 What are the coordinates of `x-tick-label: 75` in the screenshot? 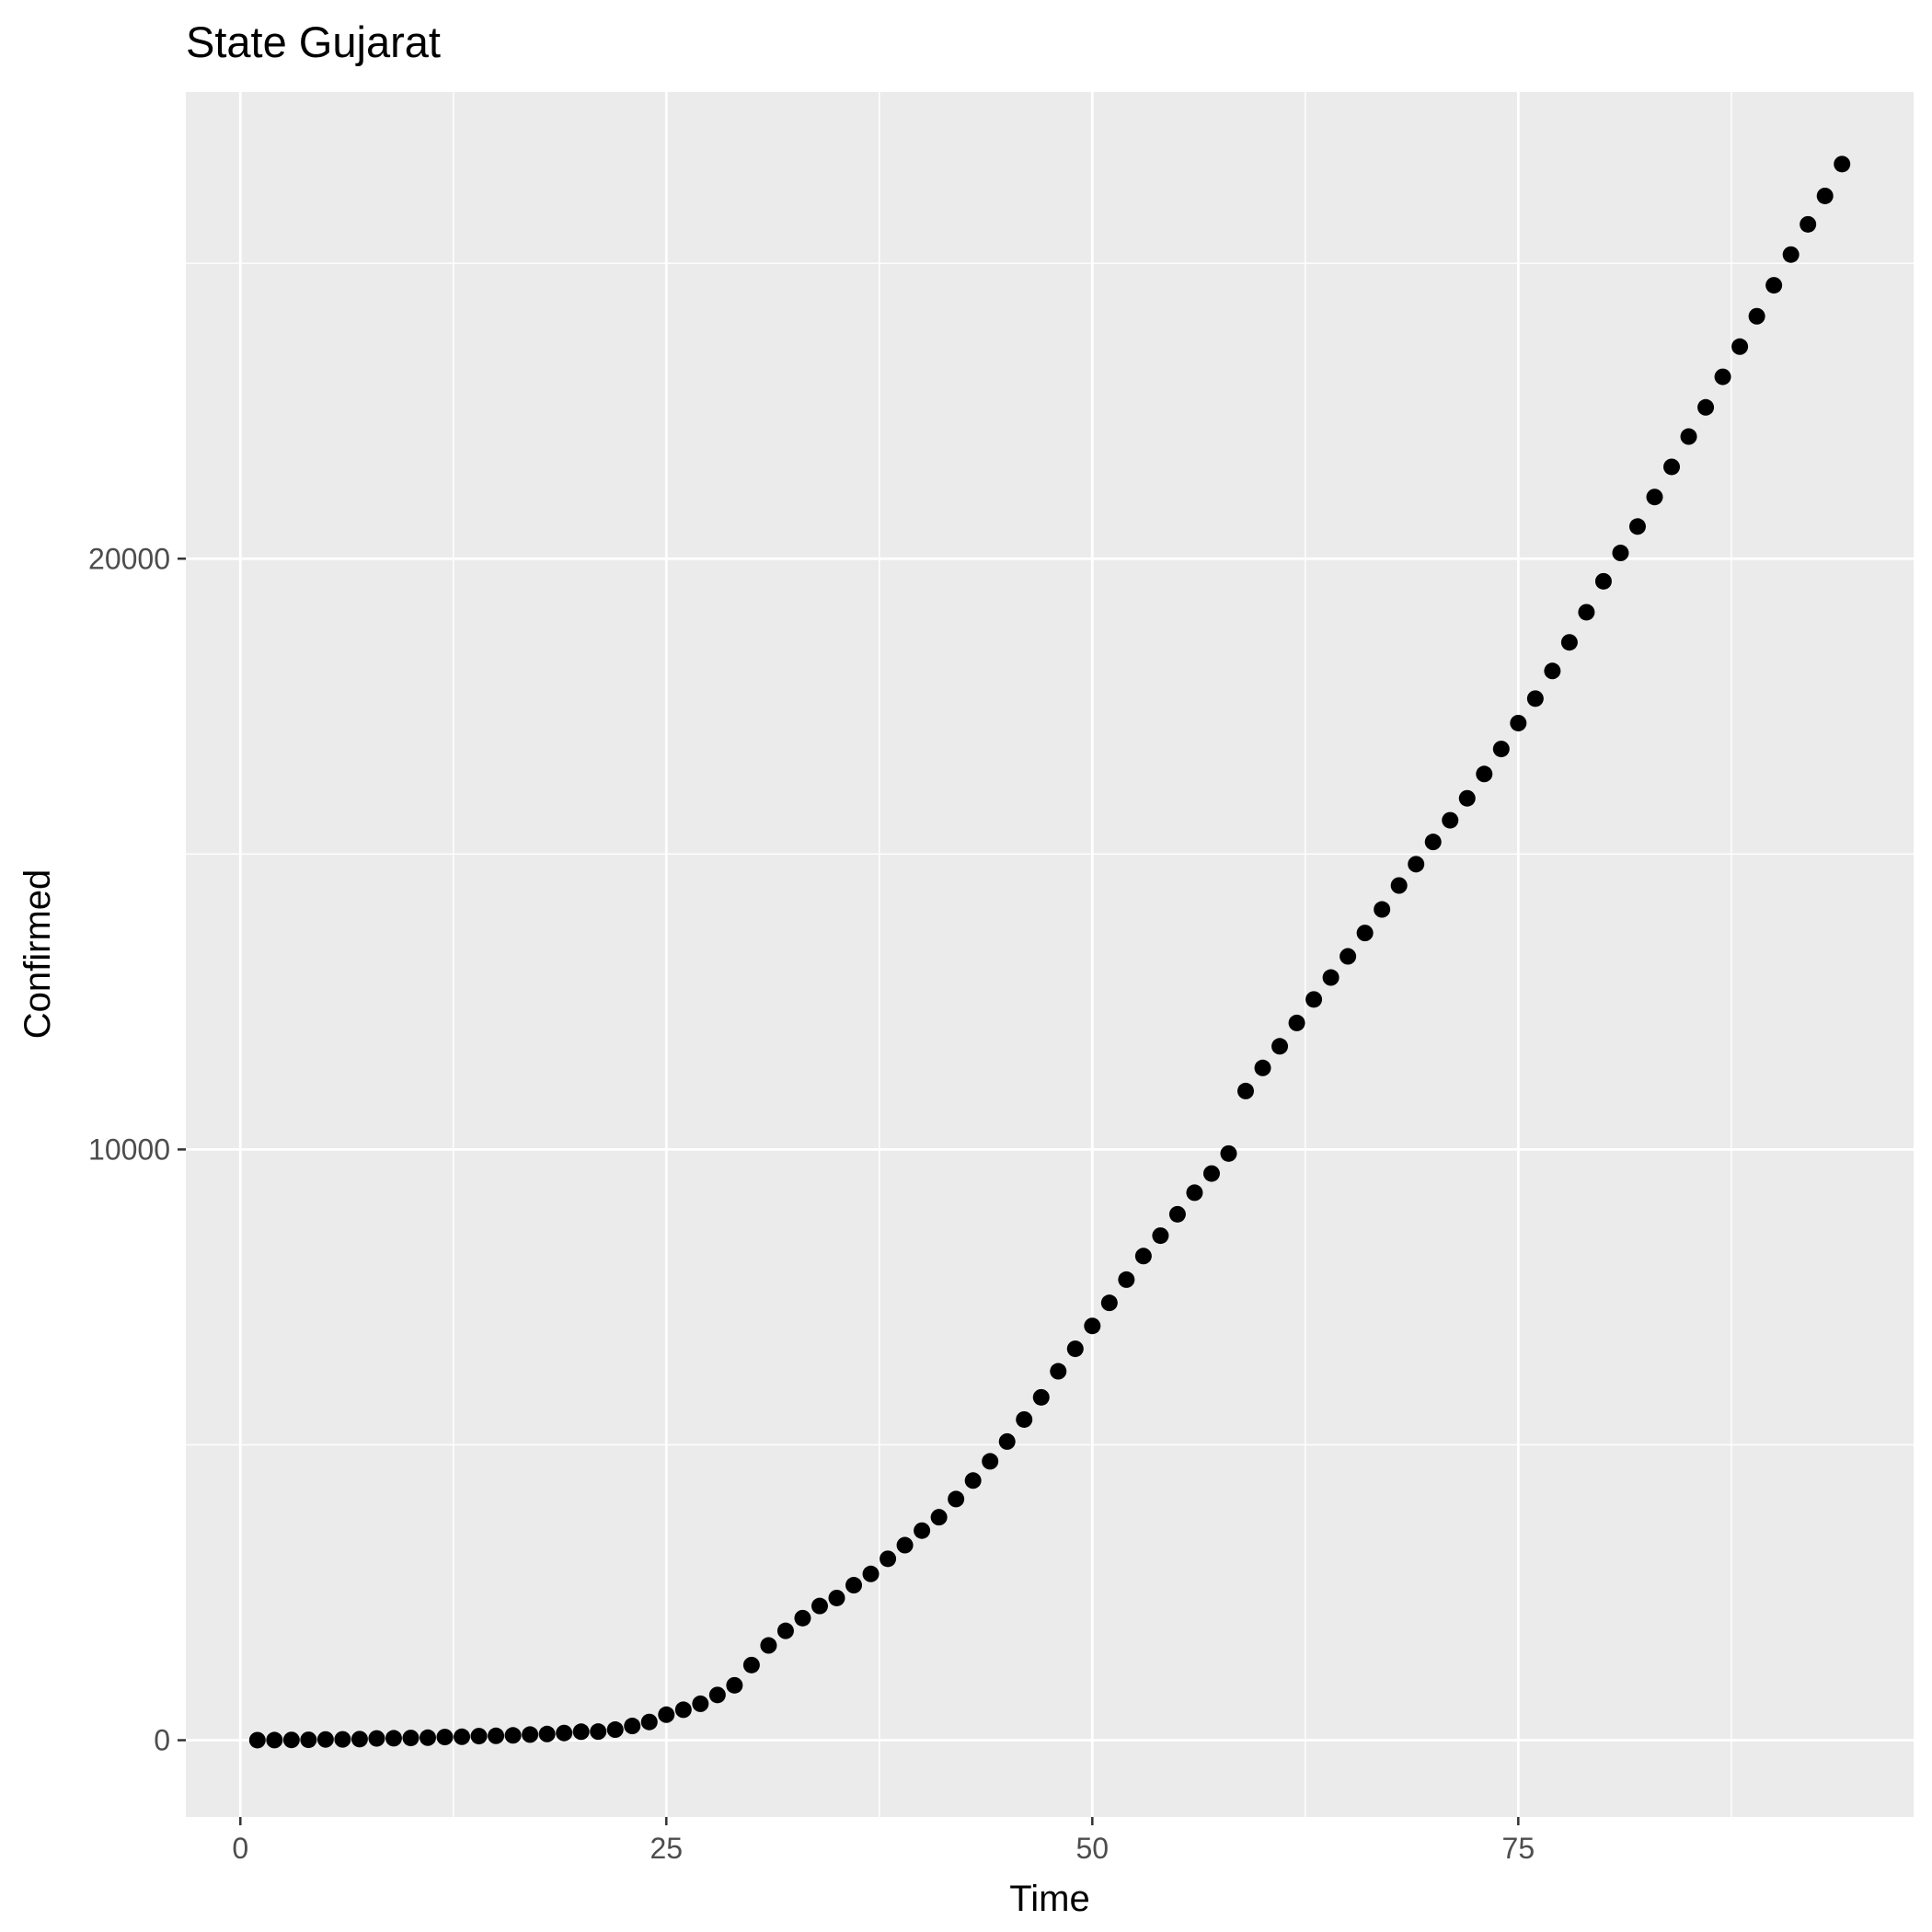 It's located at (1518, 1848).